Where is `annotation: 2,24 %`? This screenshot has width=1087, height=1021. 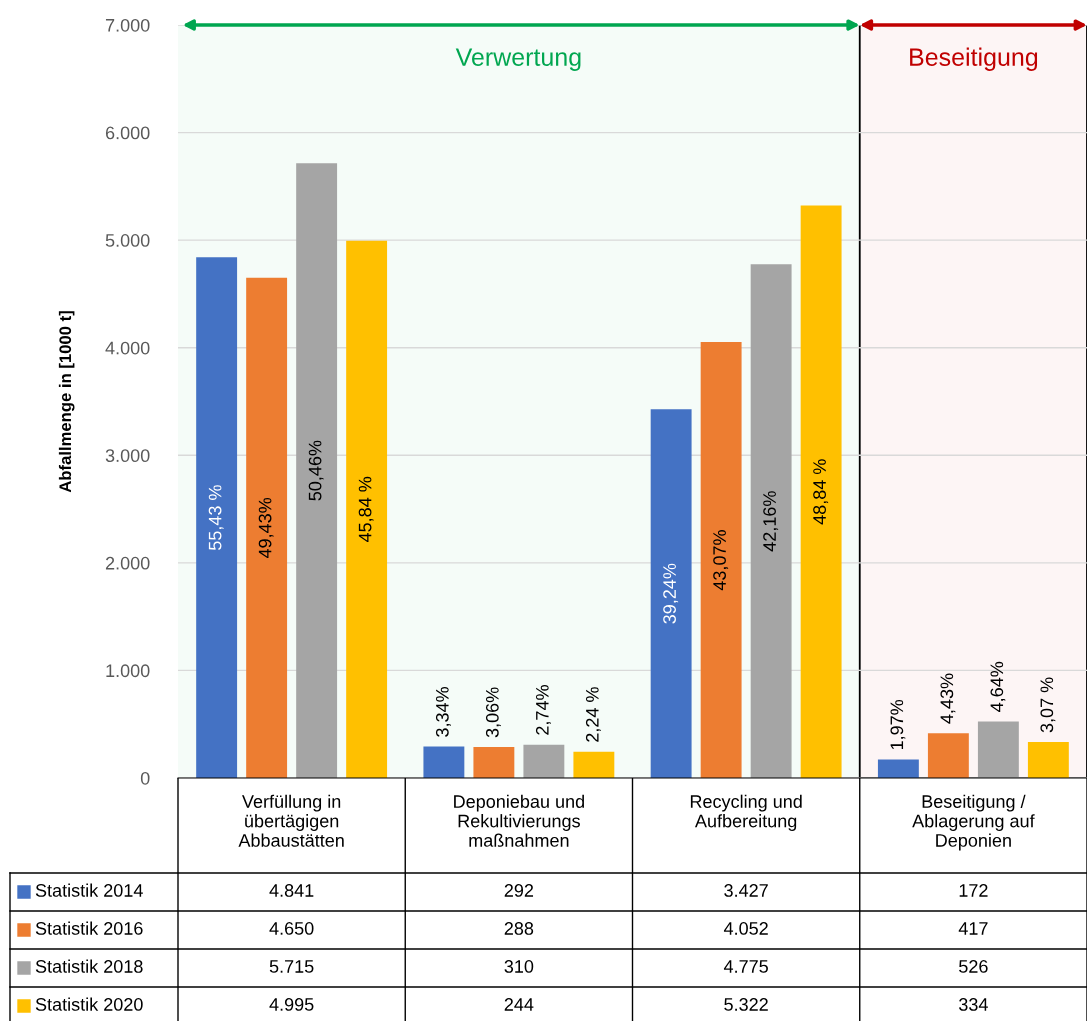 annotation: 2,24 % is located at coordinates (593, 714).